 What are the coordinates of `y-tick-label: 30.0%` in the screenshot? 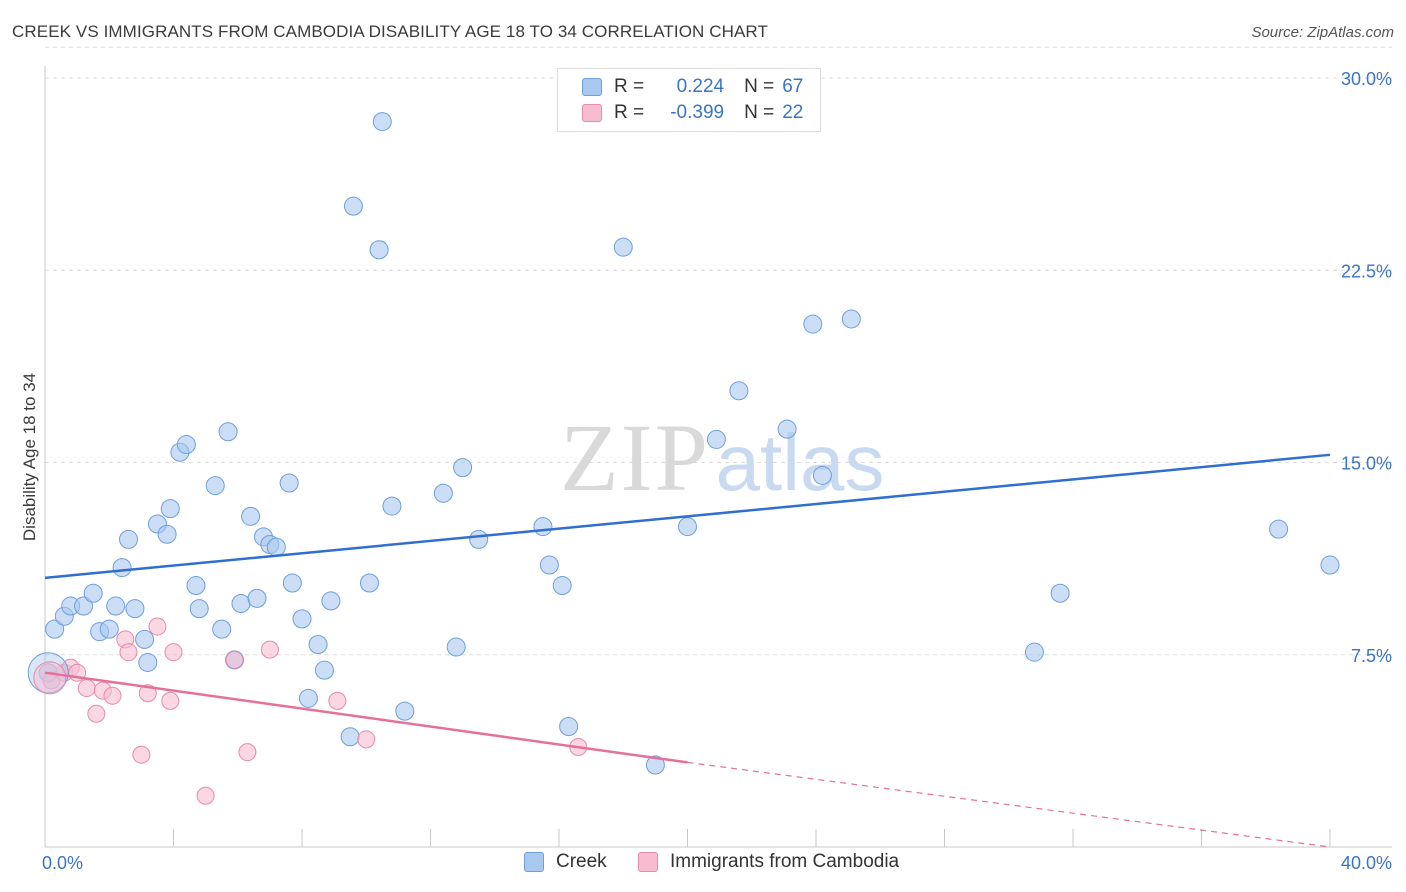 It's located at (1366, 79).